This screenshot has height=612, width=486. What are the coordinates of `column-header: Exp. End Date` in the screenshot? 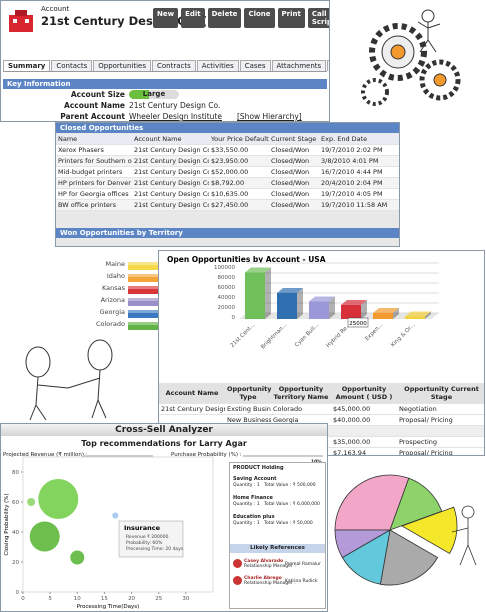 It's located at (359, 139).